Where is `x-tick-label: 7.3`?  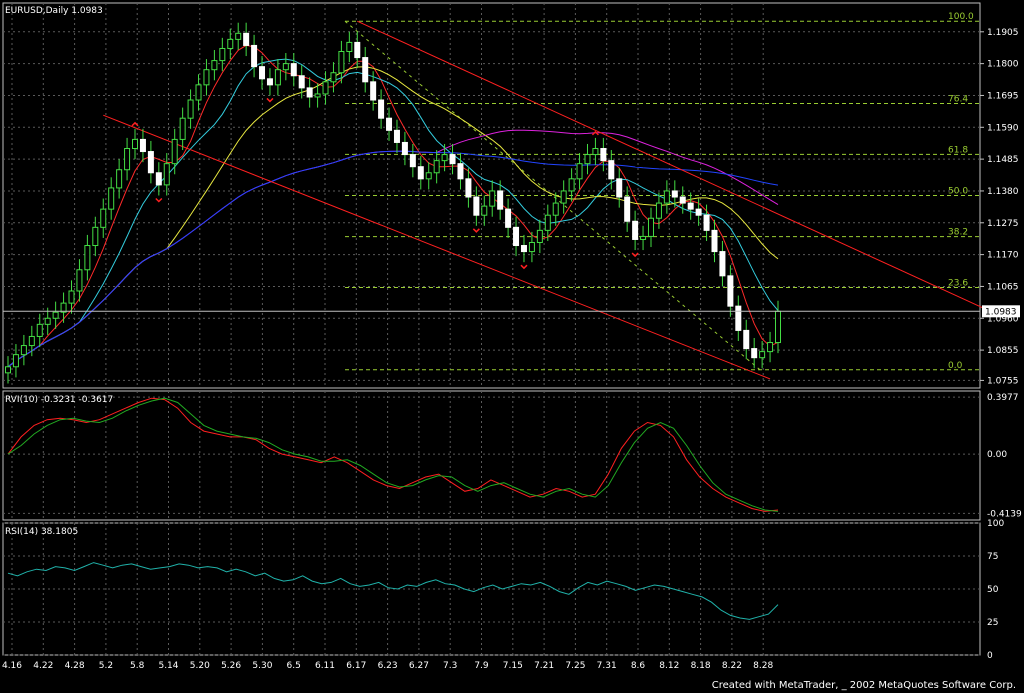
x-tick-label: 7.3 is located at coordinates (450, 666).